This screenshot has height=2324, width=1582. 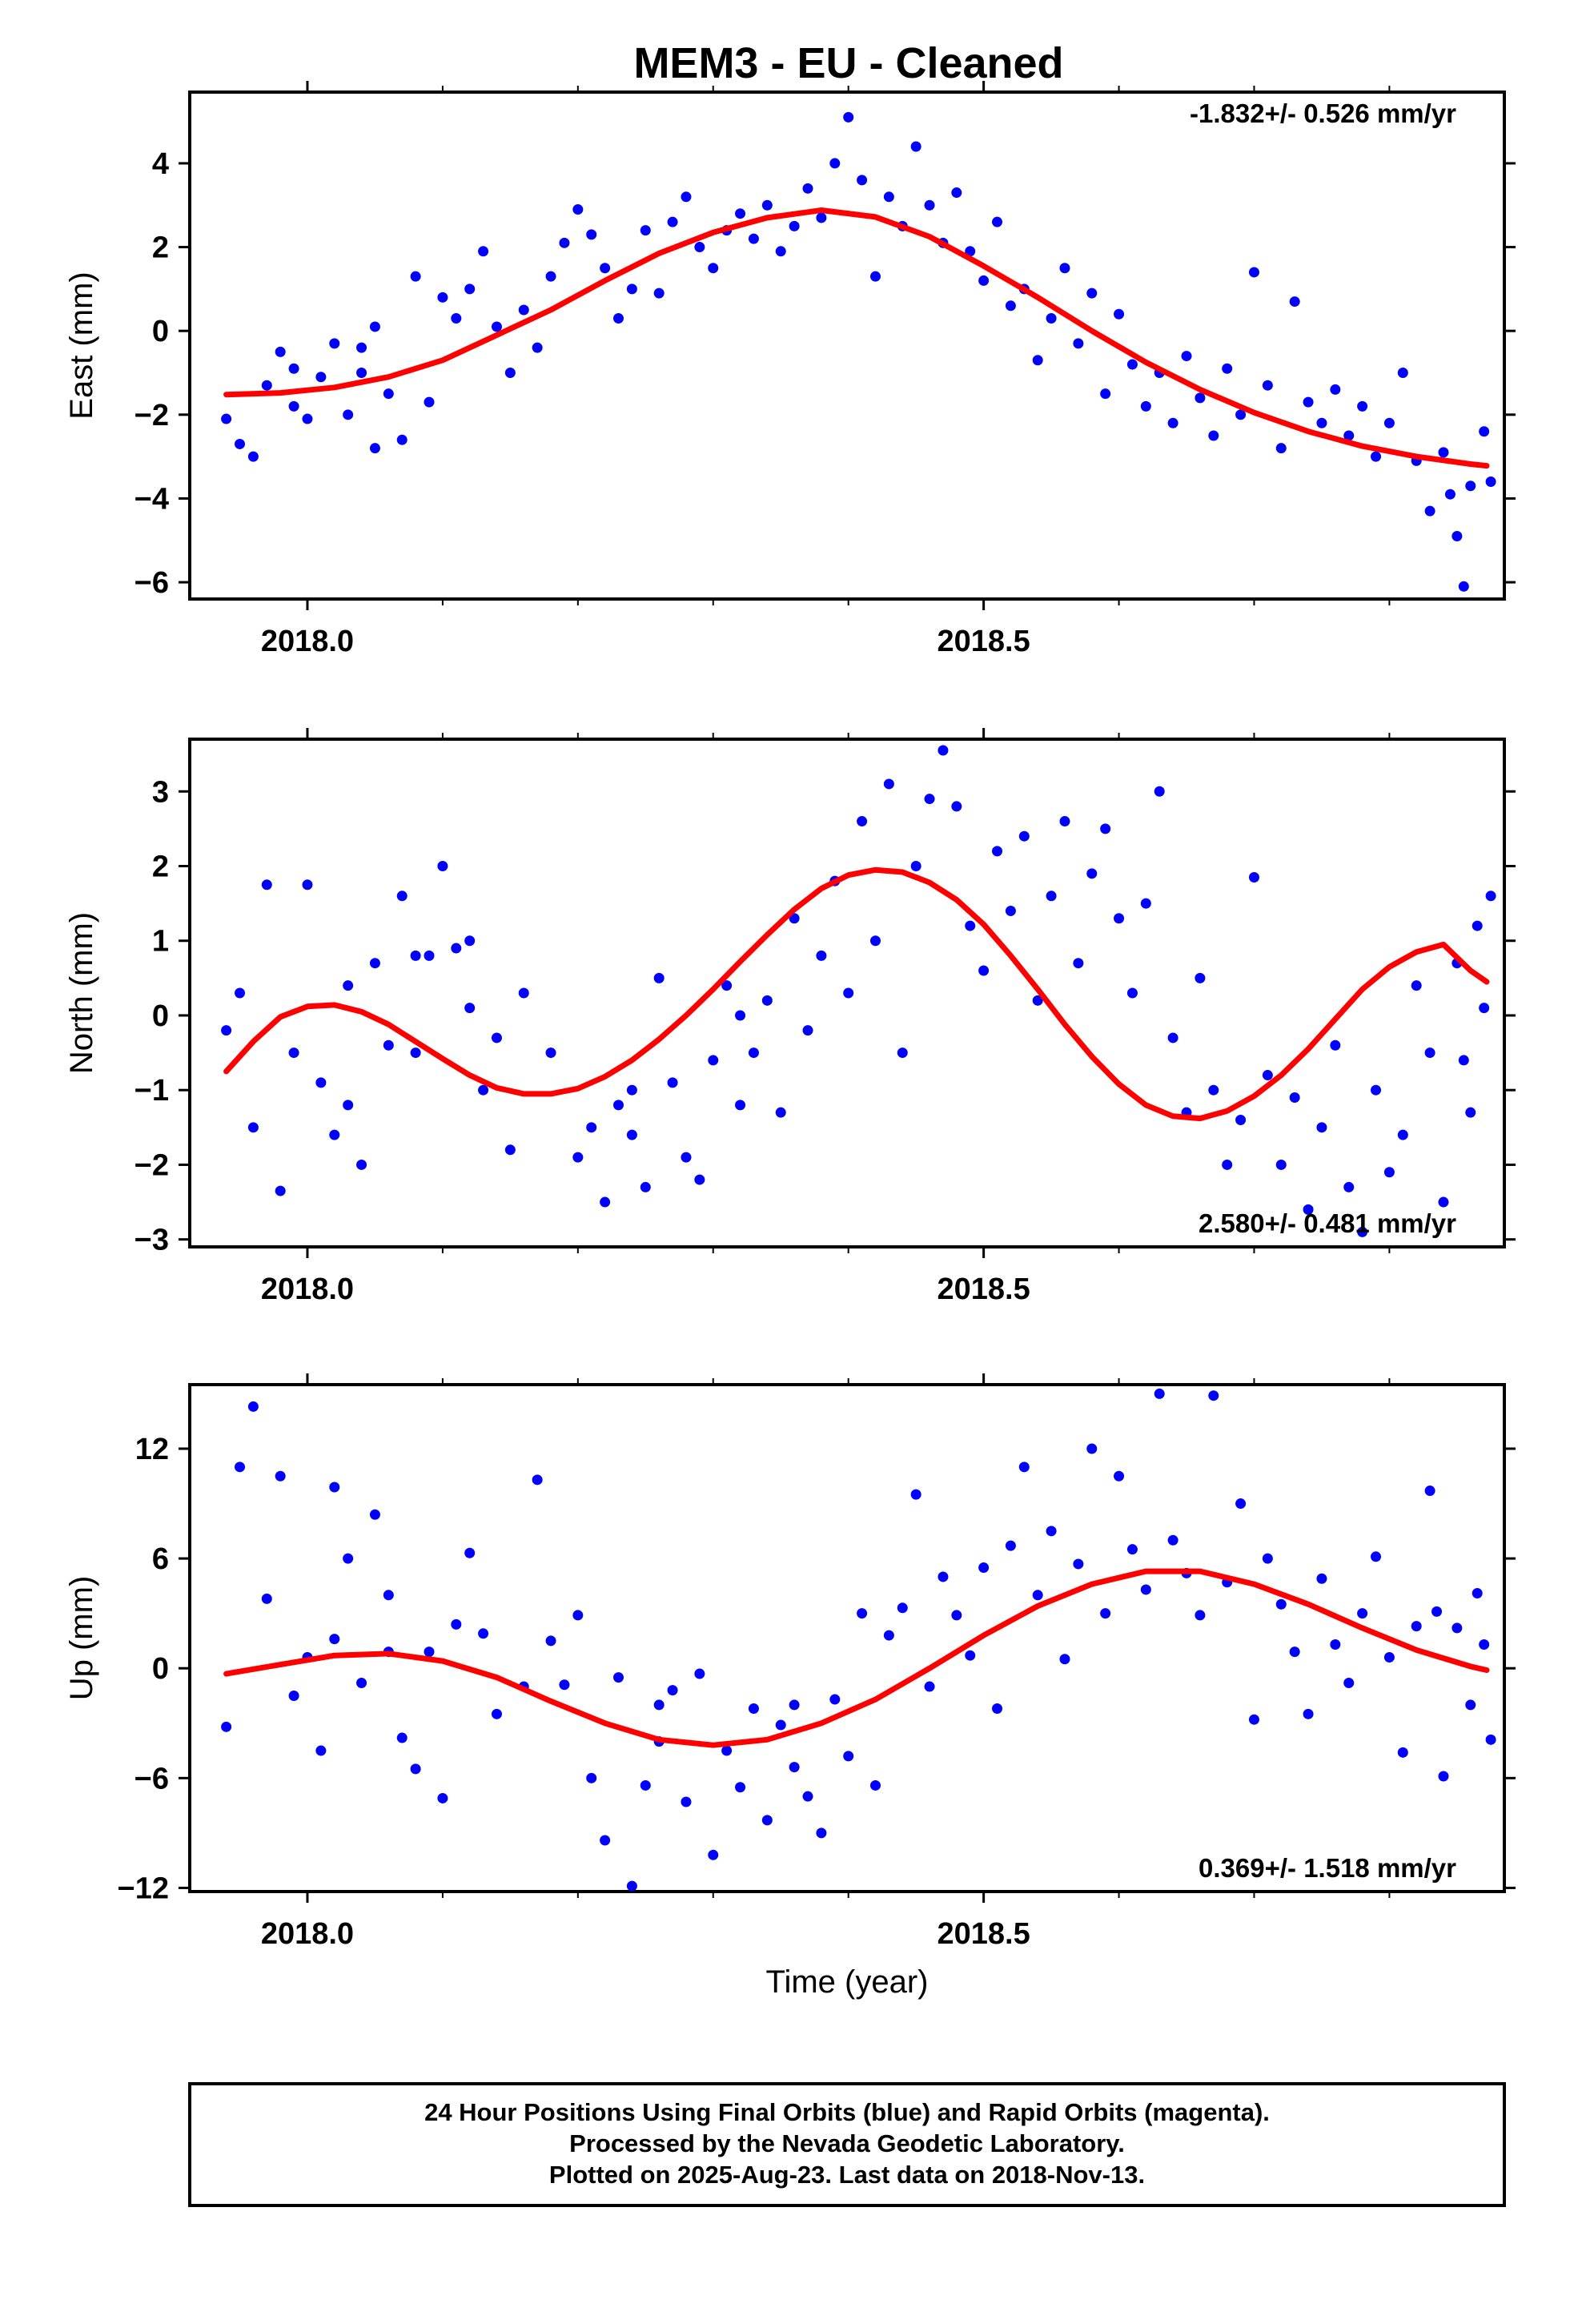 I want to click on north-y-tick-label: 2, so click(x=161, y=867).